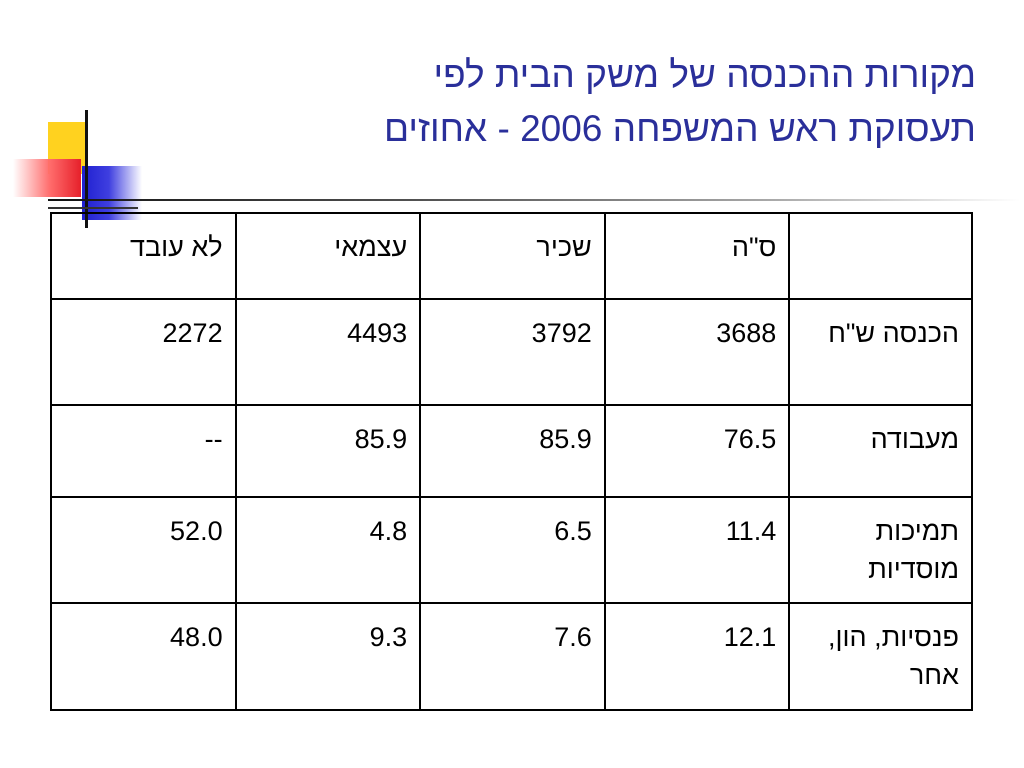 The image size is (1024, 768). Describe the element at coordinates (328, 256) in the screenshot. I see `header-cell-self-employed: עצמאי` at that location.